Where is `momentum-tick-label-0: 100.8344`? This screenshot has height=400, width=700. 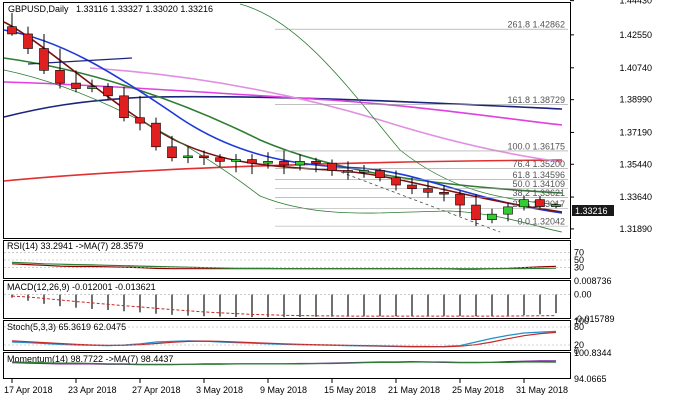 momentum-tick-label-0: 100.8344 is located at coordinates (593, 353).